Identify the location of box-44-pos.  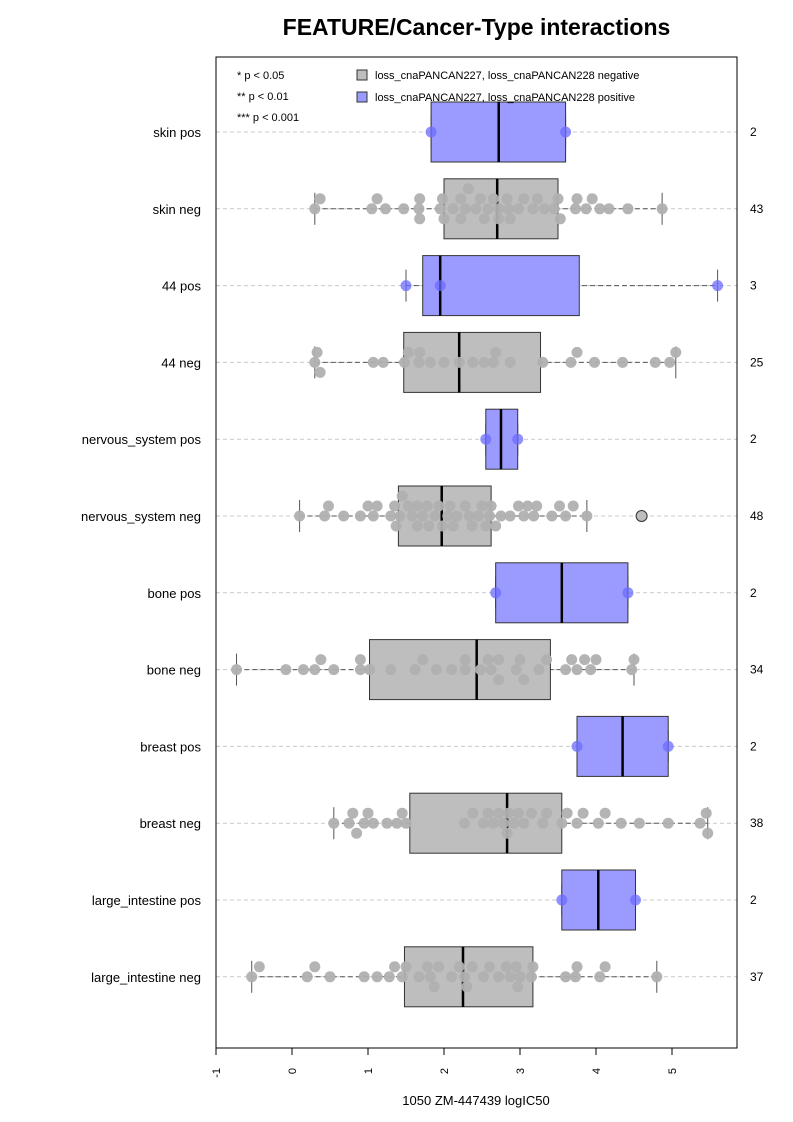
(501, 286).